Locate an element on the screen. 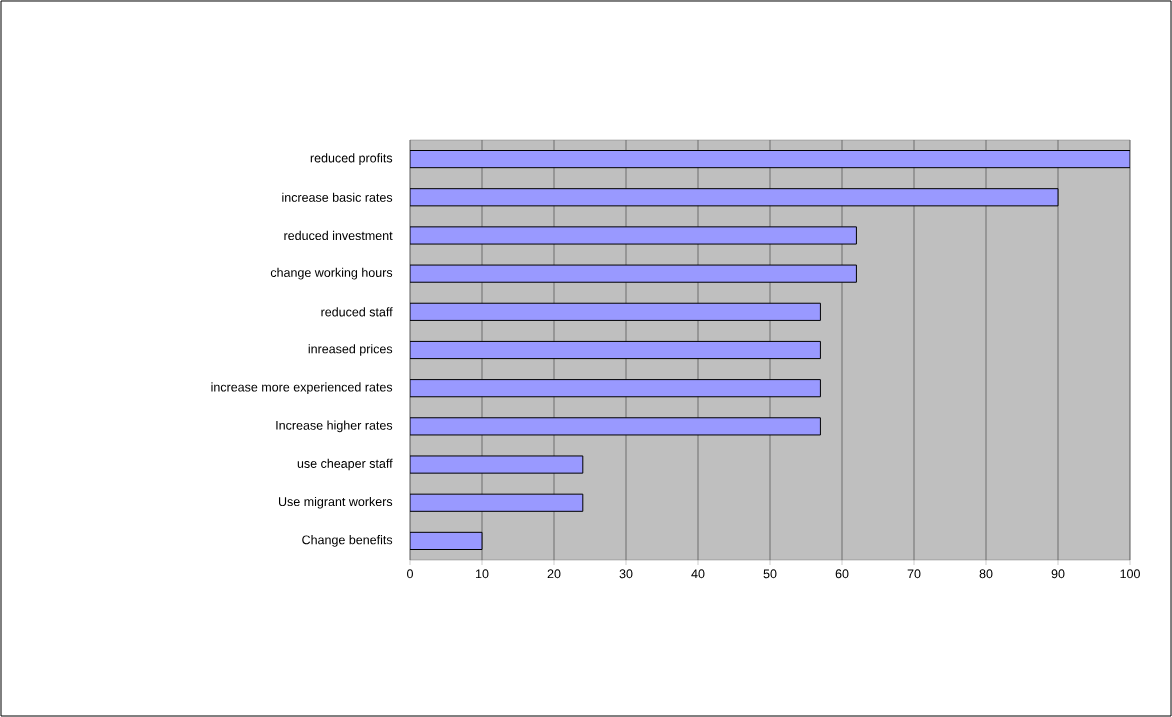 The height and width of the screenshot is (717, 1172). x-tick-label: 40 is located at coordinates (698, 574).